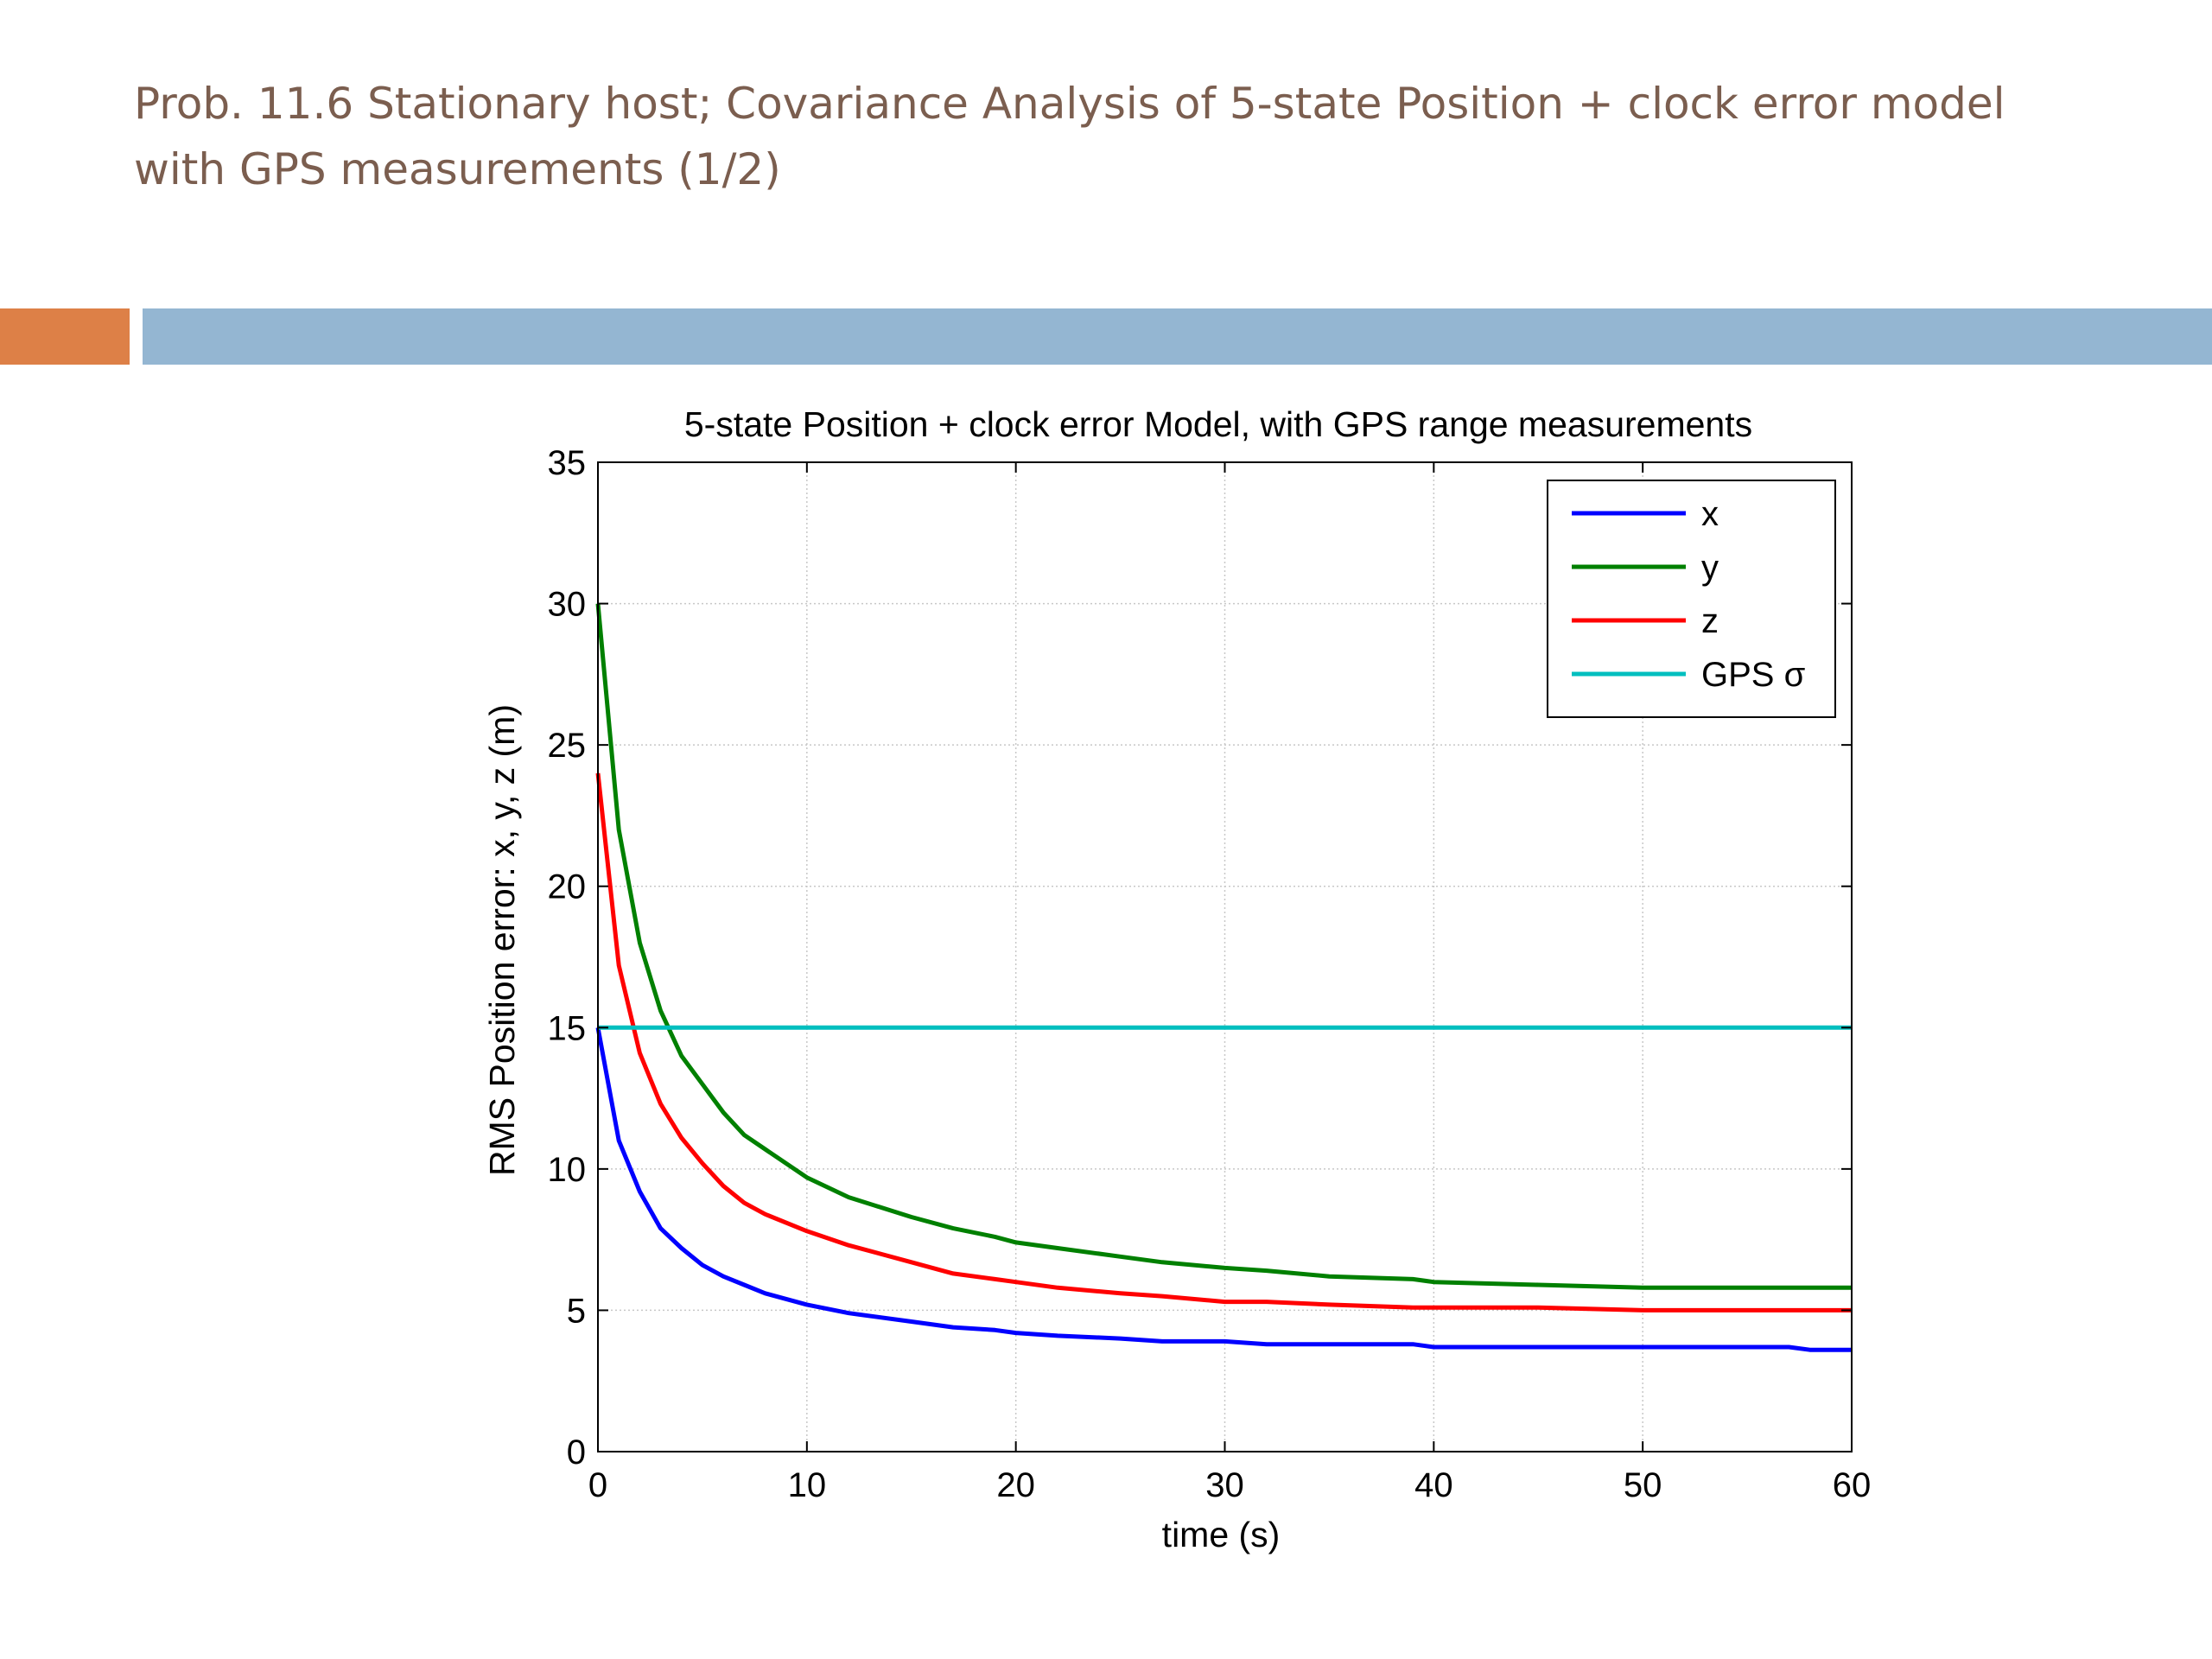 This screenshot has height=1659, width=2212. Describe the element at coordinates (1753, 675) in the screenshot. I see `legend-label-GPS-σ: GPS σ` at that location.